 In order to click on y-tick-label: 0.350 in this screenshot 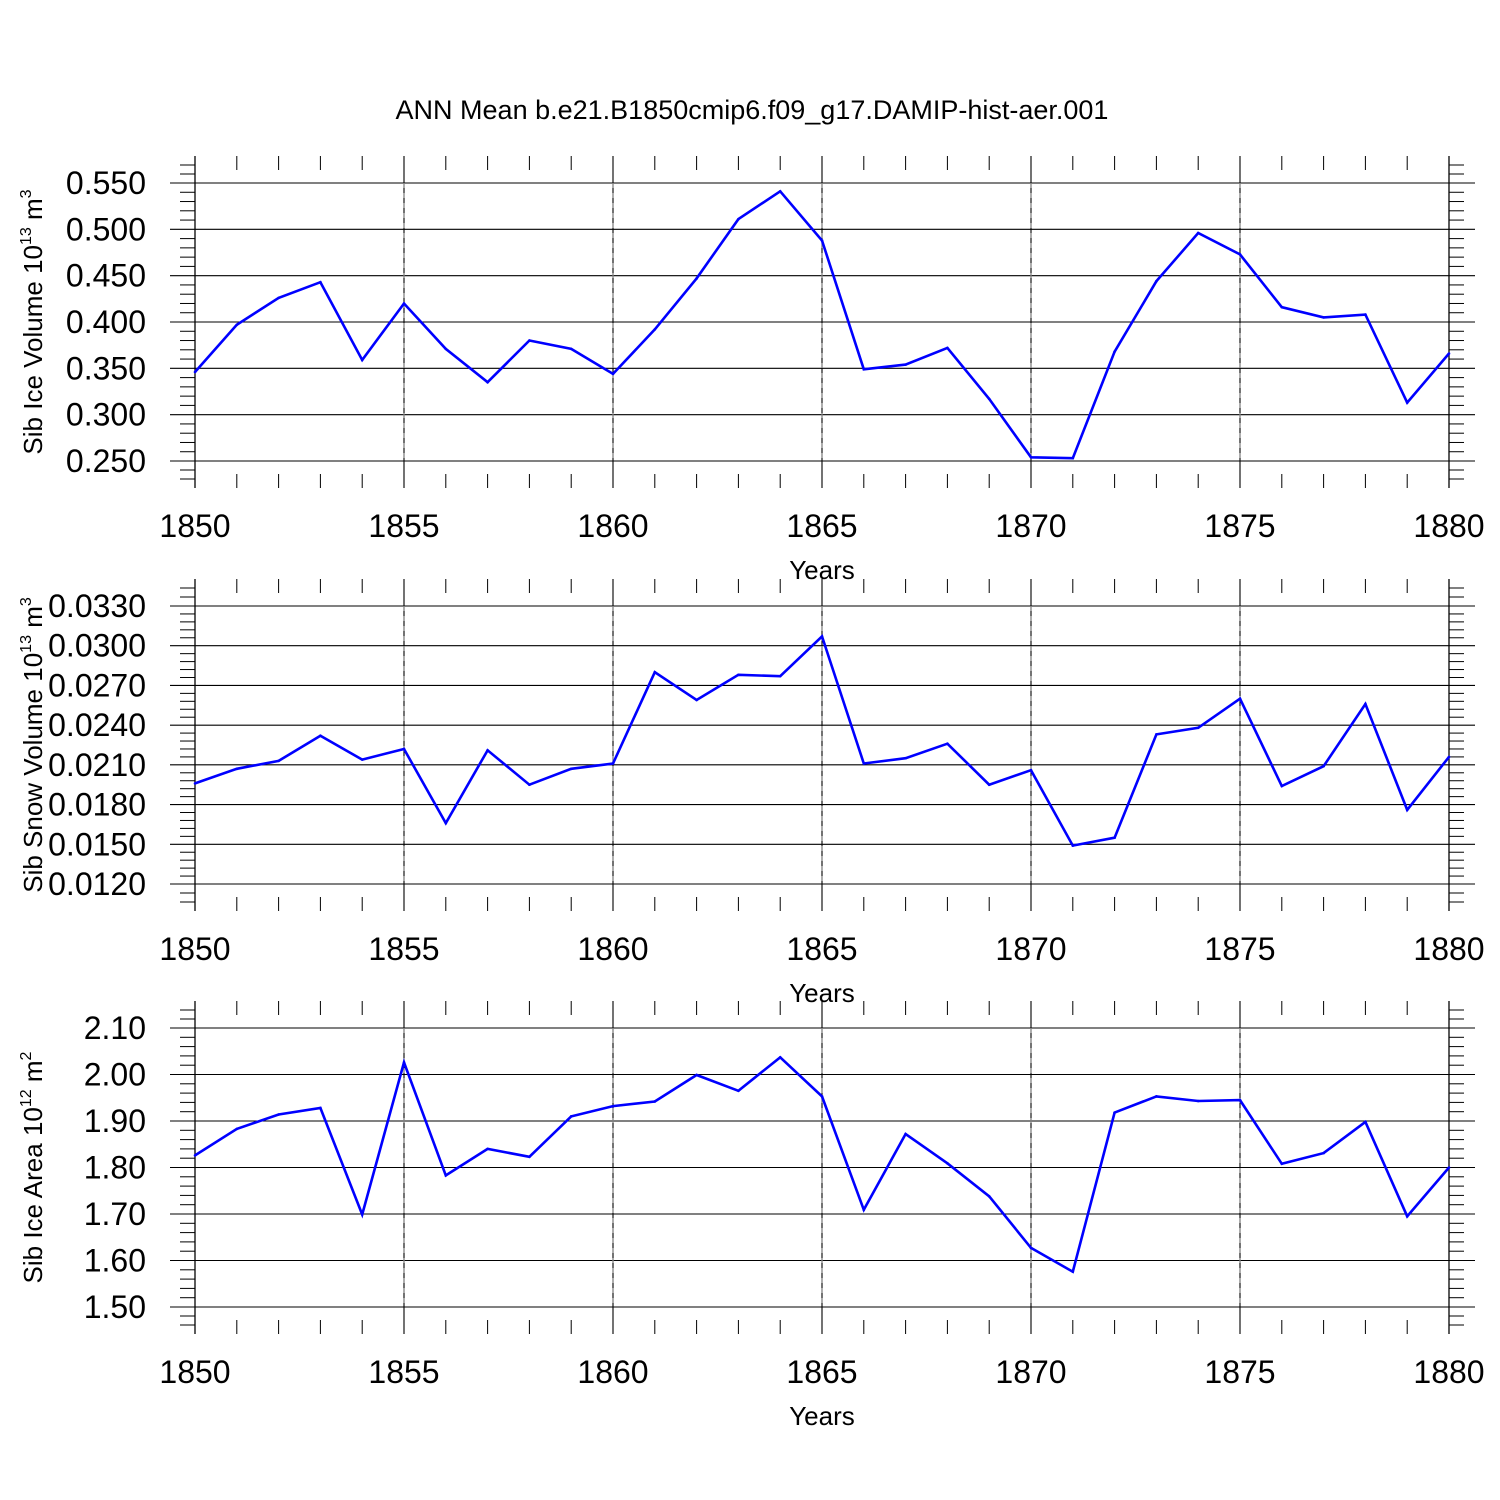, I will do `click(106, 368)`.